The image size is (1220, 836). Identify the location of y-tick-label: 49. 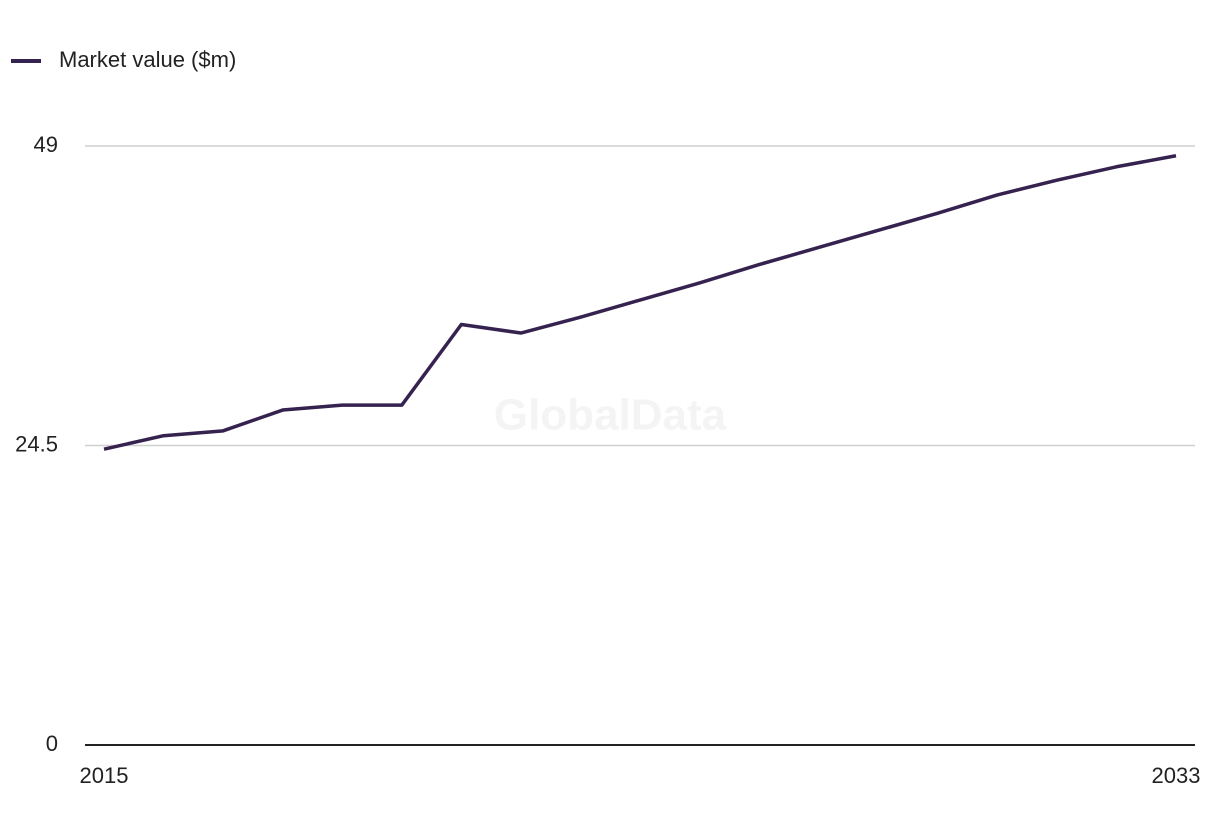
(46, 144).